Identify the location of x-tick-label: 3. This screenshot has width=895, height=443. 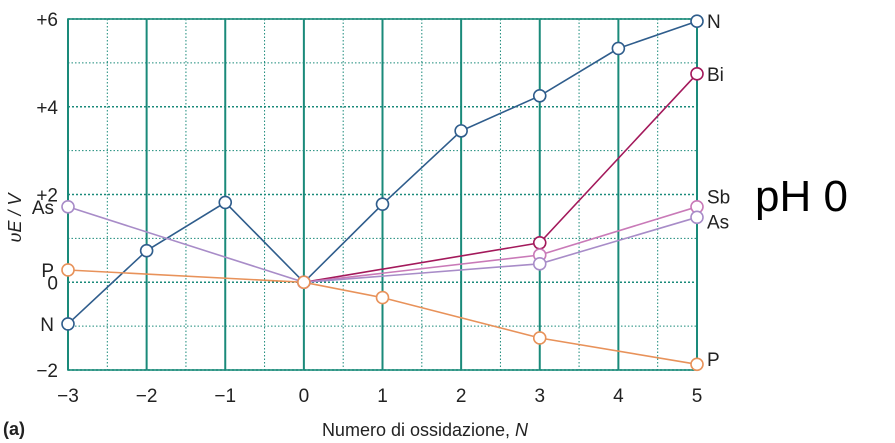
(539, 396).